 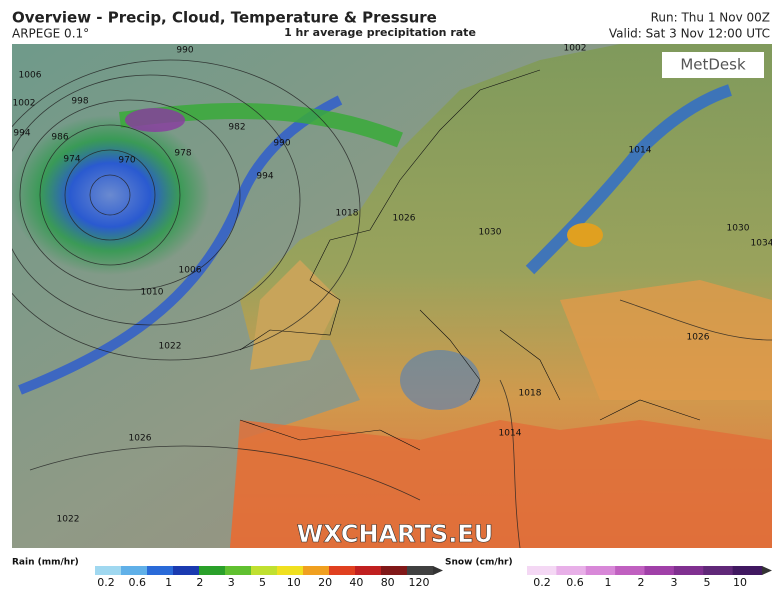 What do you see at coordinates (767, 570) in the screenshot?
I see `snow-arrow` at bounding box center [767, 570].